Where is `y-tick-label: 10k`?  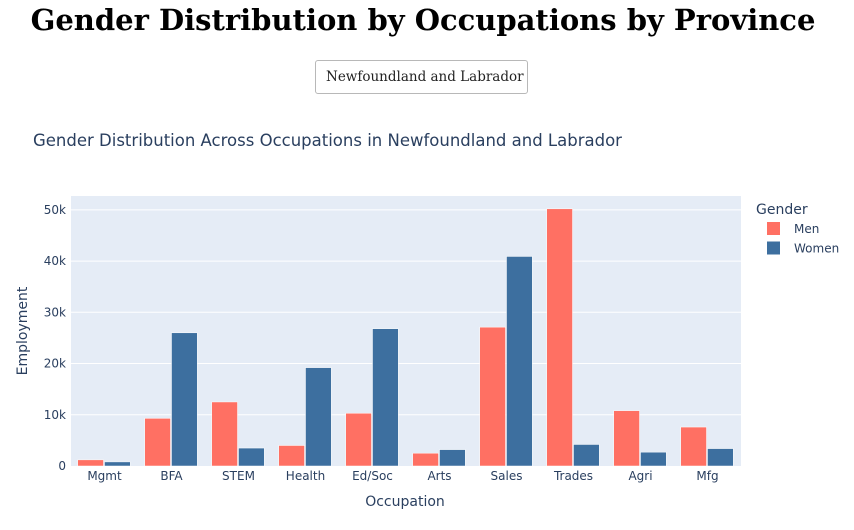
y-tick-label: 10k is located at coordinates (55, 415).